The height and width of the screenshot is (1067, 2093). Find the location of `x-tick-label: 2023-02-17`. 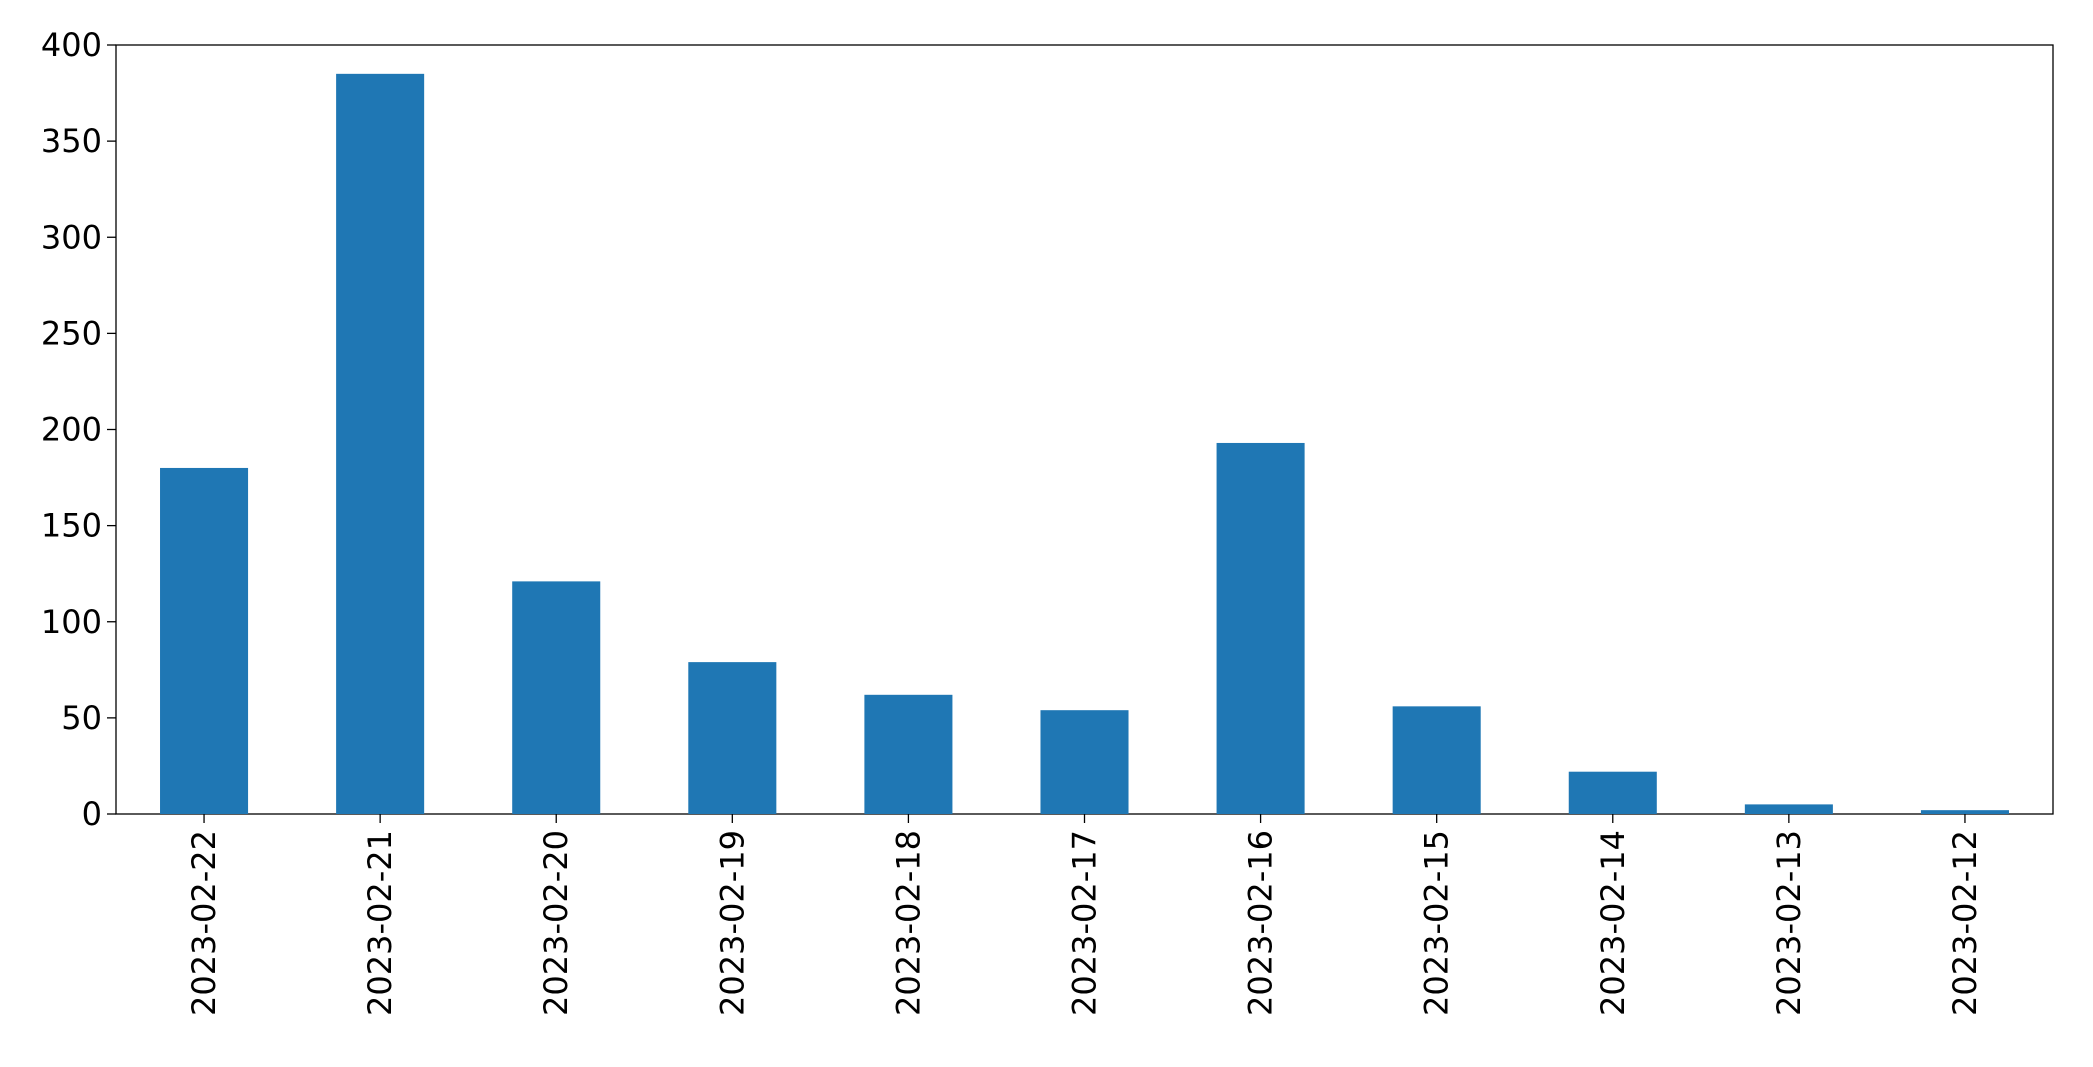

x-tick-label: 2023-02-17 is located at coordinates (1085, 923).